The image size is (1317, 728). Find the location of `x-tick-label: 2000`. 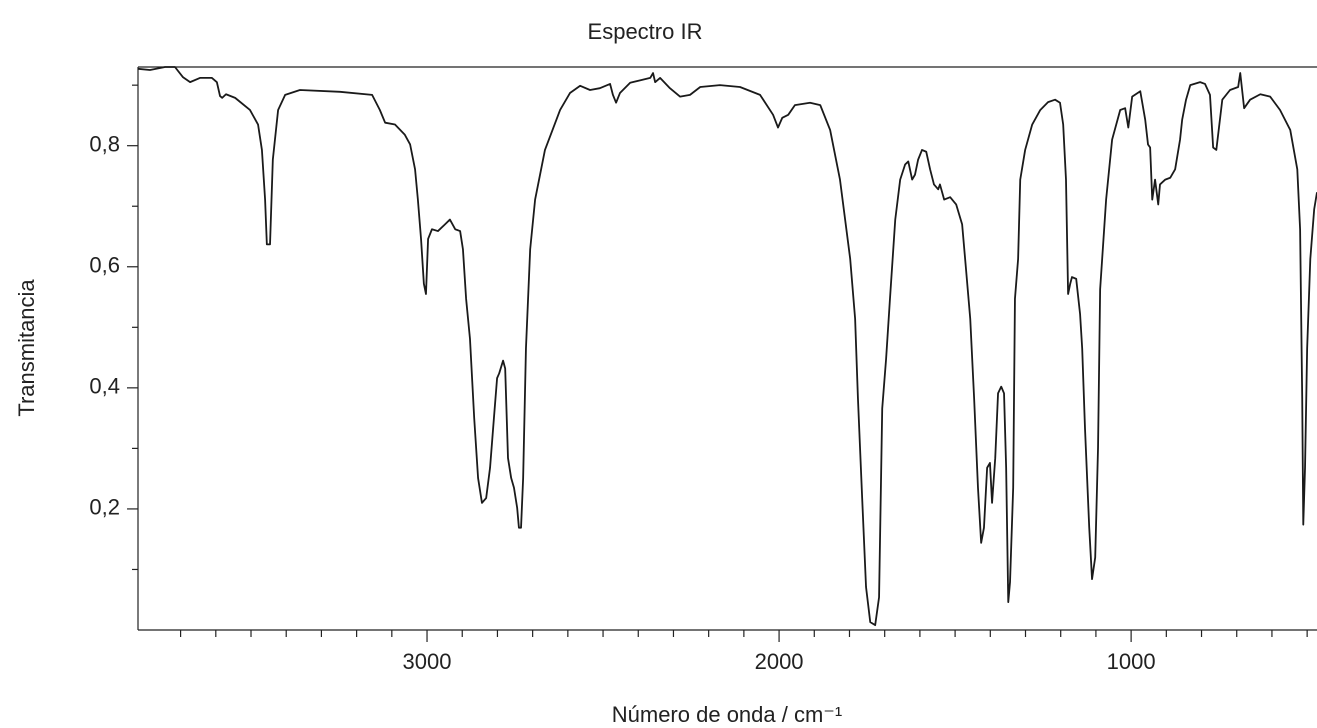

x-tick-label: 2000 is located at coordinates (779, 661).